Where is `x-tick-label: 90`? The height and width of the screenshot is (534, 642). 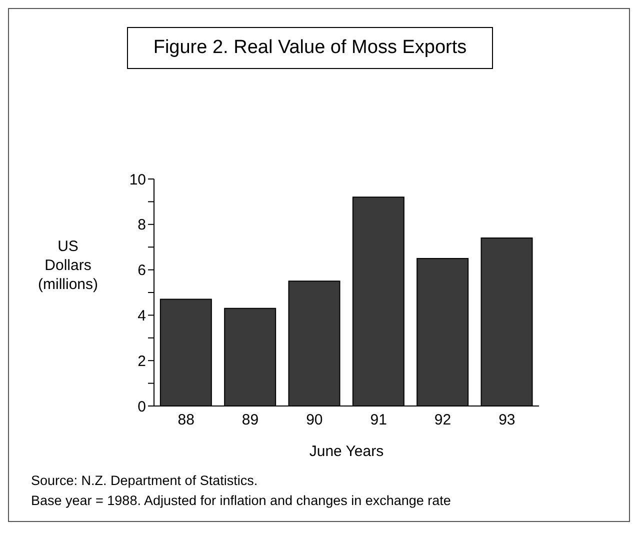
x-tick-label: 90 is located at coordinates (314, 420).